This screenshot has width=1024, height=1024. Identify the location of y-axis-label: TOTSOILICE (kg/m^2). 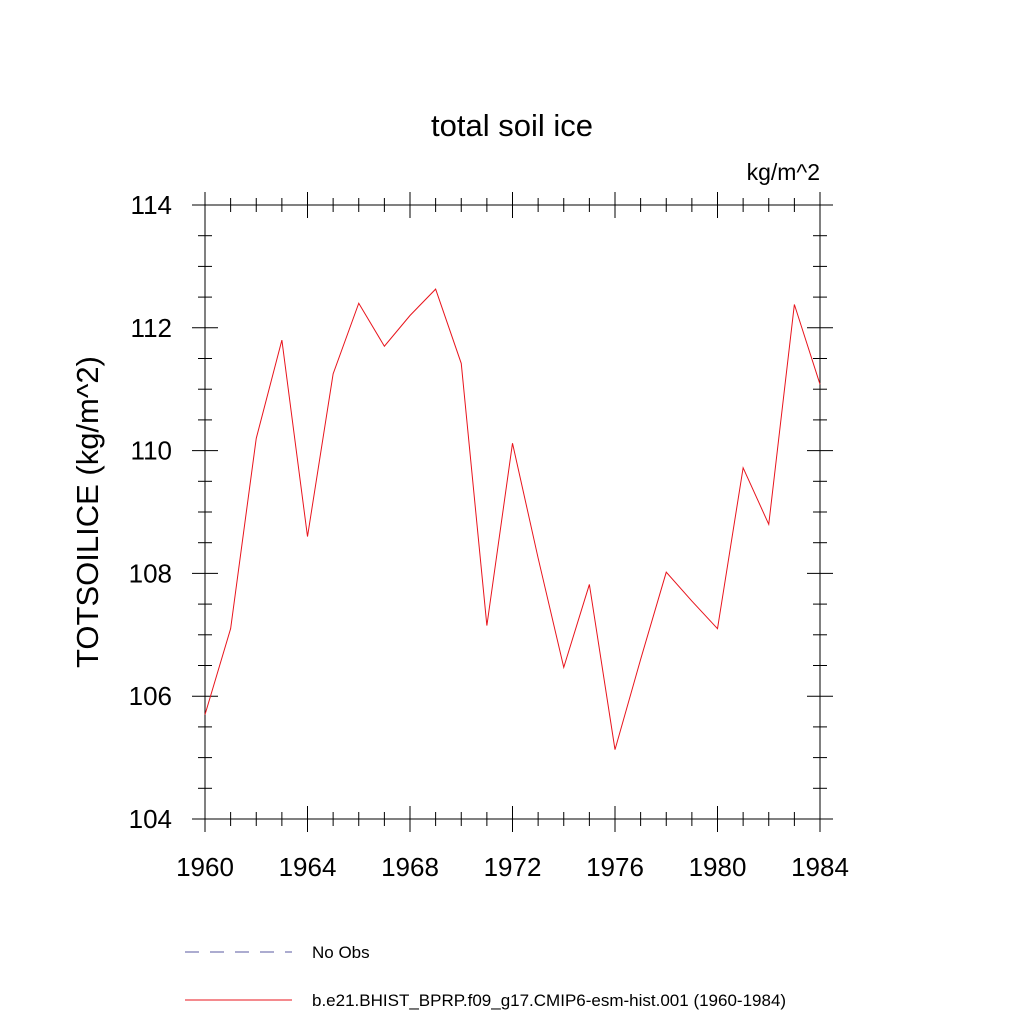
(87, 512).